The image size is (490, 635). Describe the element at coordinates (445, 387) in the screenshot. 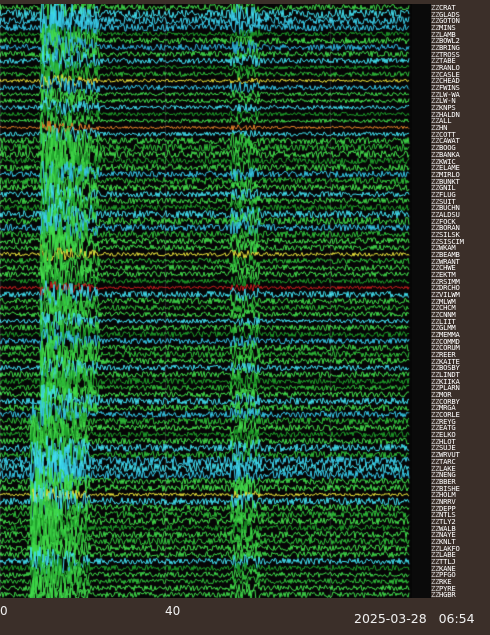

I see `station-label: ZZPLARN` at that location.